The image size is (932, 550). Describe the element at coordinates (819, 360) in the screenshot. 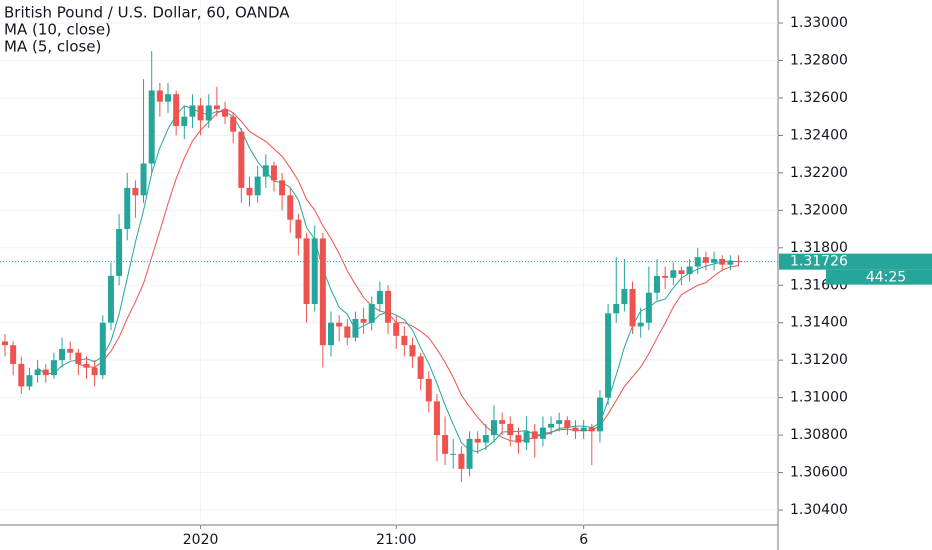

I see `y-tick-label: 1.31200` at that location.